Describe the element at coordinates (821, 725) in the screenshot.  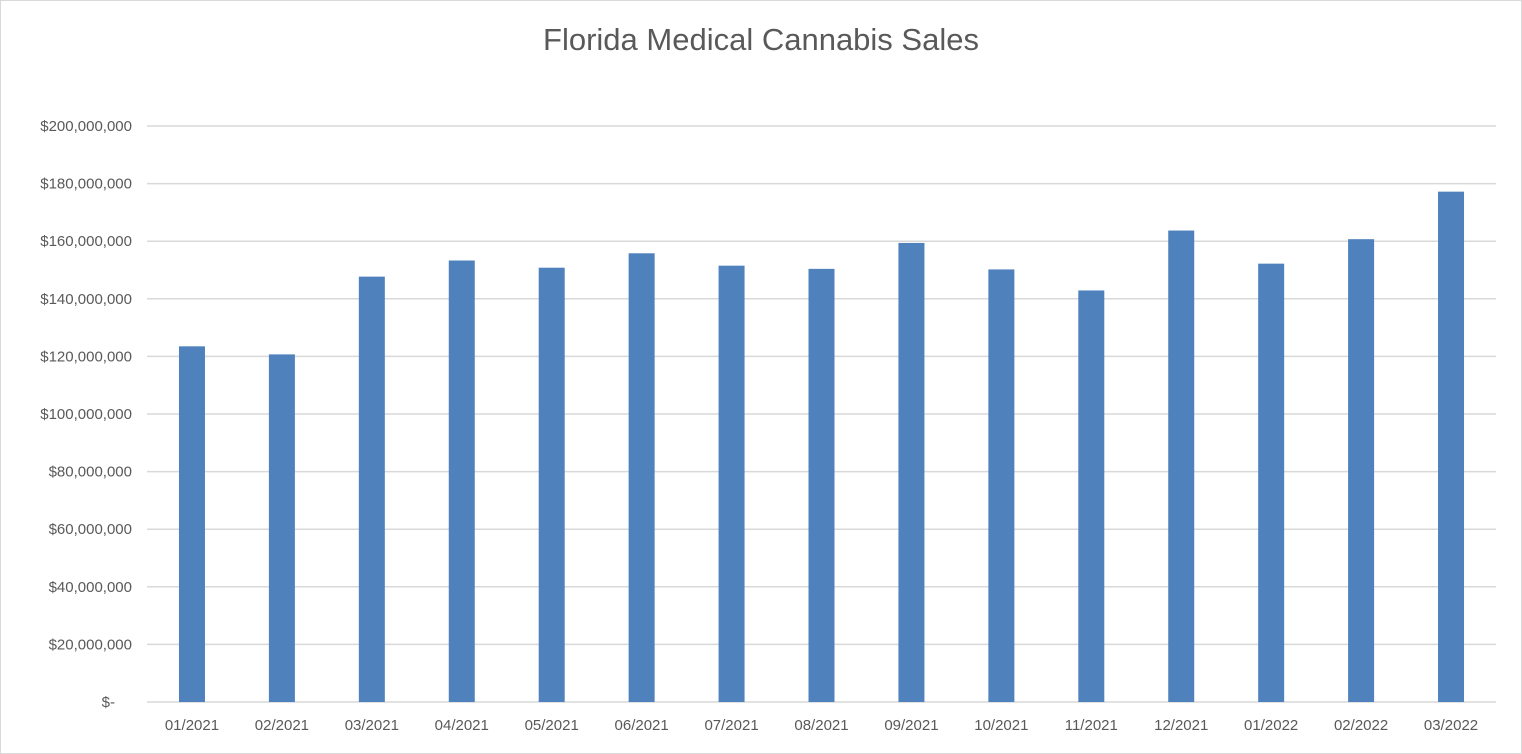
I see `x-tick-label: 08/2021` at that location.